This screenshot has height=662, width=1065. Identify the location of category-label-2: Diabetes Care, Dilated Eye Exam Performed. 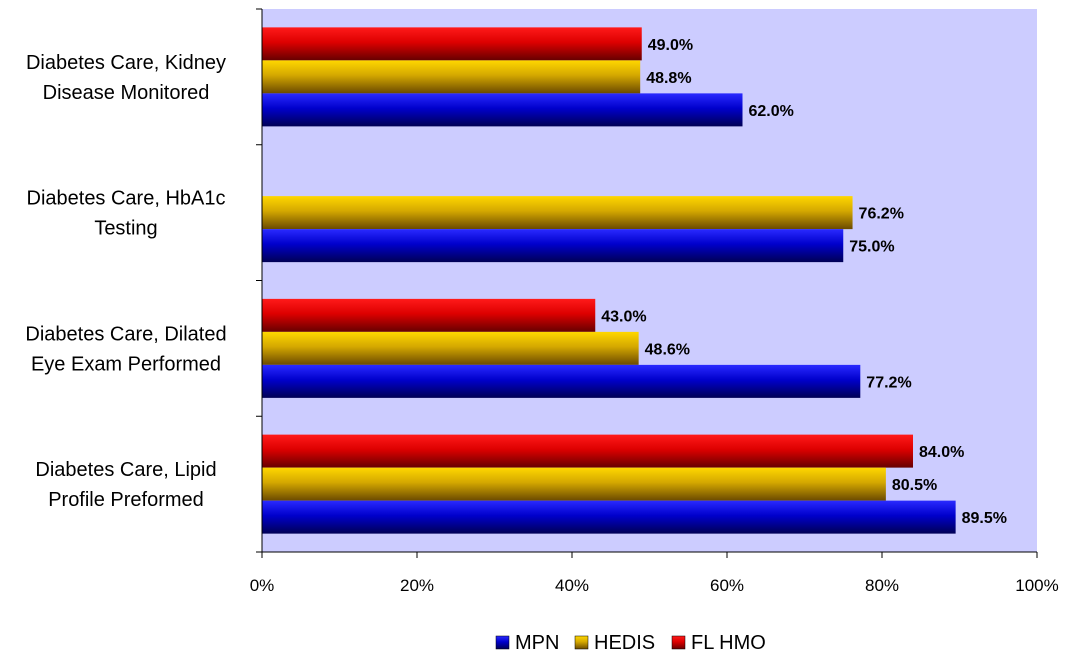
(125, 349).